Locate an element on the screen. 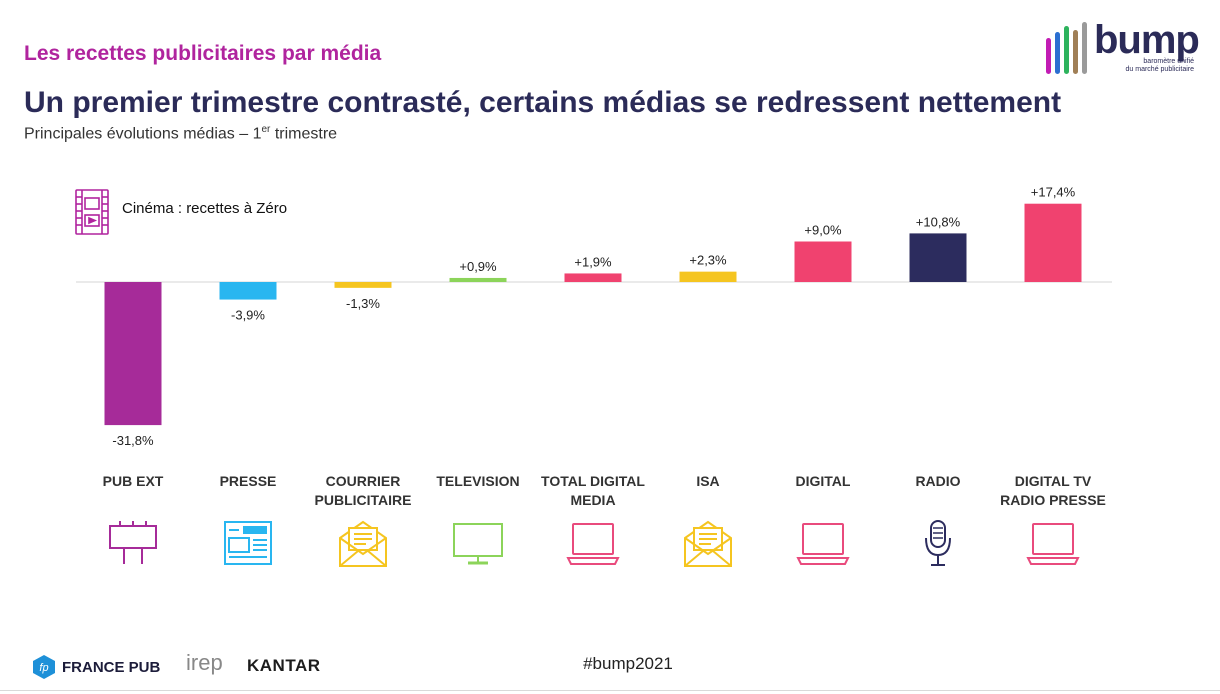  bar-digital is located at coordinates (823, 261).